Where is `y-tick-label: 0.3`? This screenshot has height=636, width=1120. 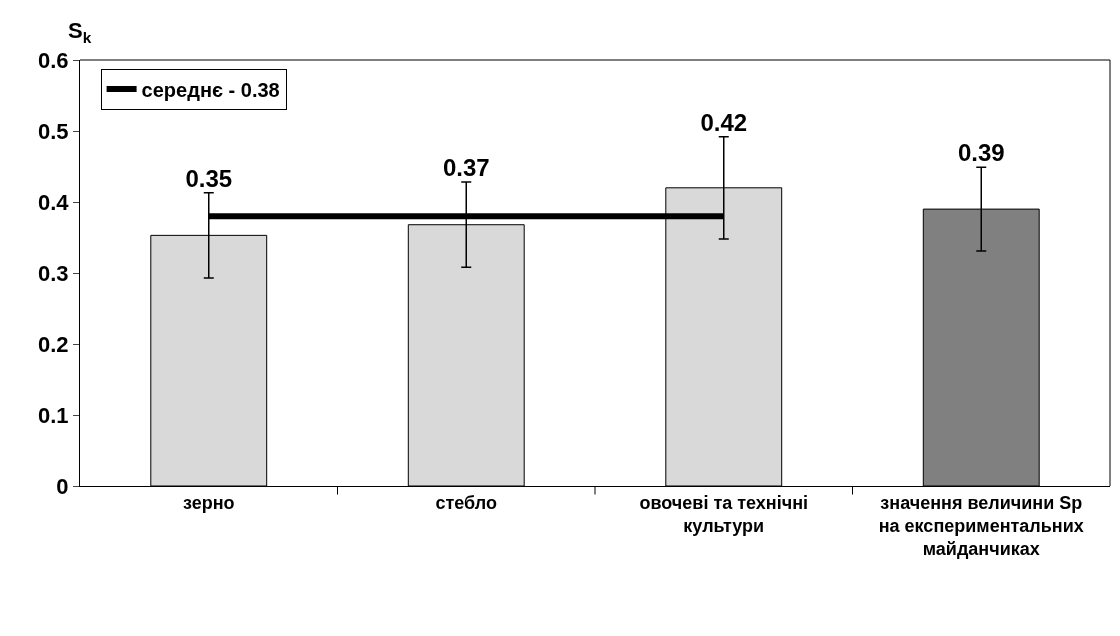 y-tick-label: 0.3 is located at coordinates (53, 273).